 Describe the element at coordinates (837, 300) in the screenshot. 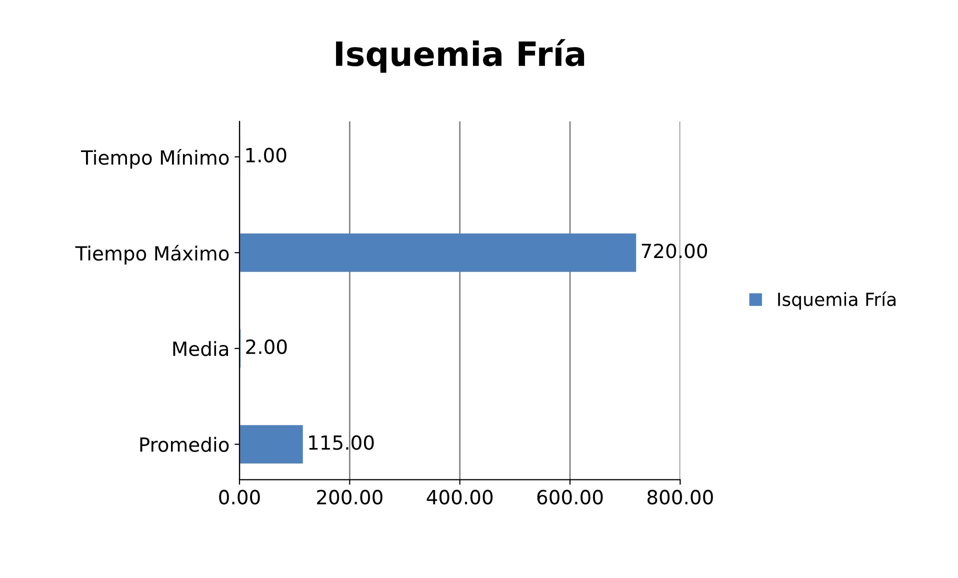

I see `legend-label: Isquemia Fría` at that location.